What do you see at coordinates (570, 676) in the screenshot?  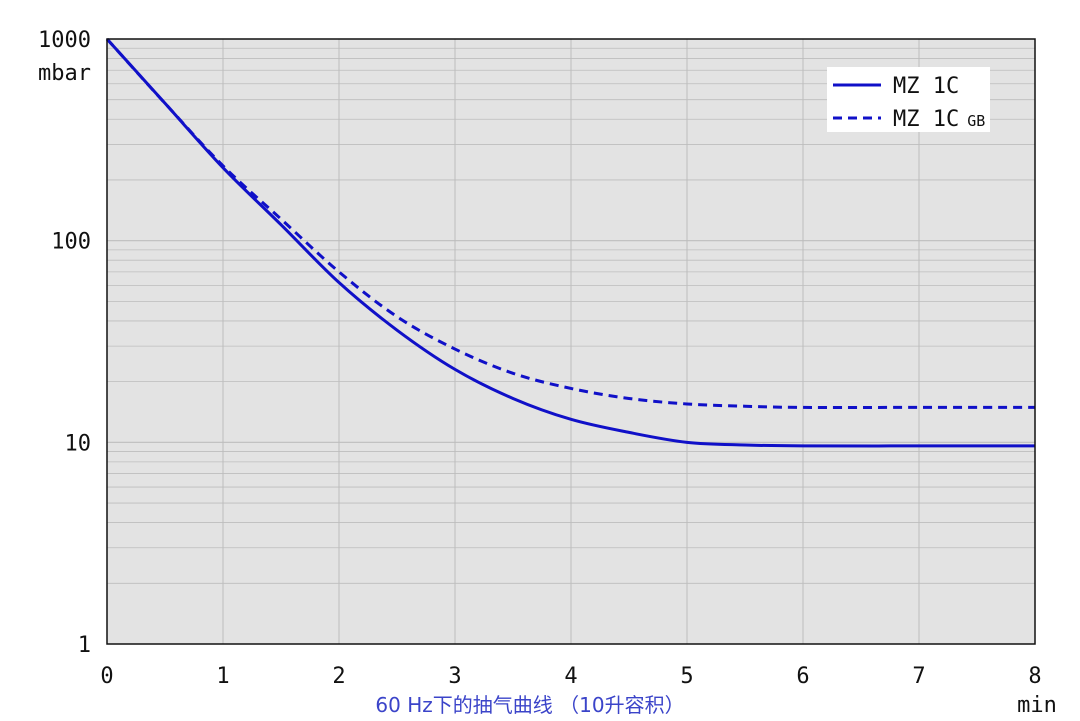 I see `x-tick-label: 4` at bounding box center [570, 676].